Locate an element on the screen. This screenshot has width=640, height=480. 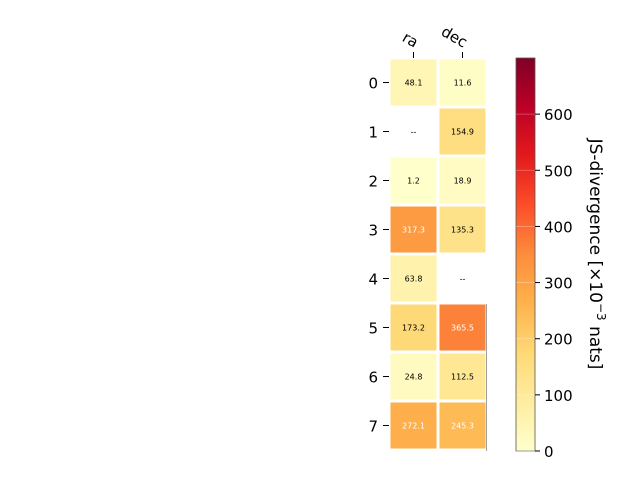
cell-value-label: 173.2 is located at coordinates (413, 328).